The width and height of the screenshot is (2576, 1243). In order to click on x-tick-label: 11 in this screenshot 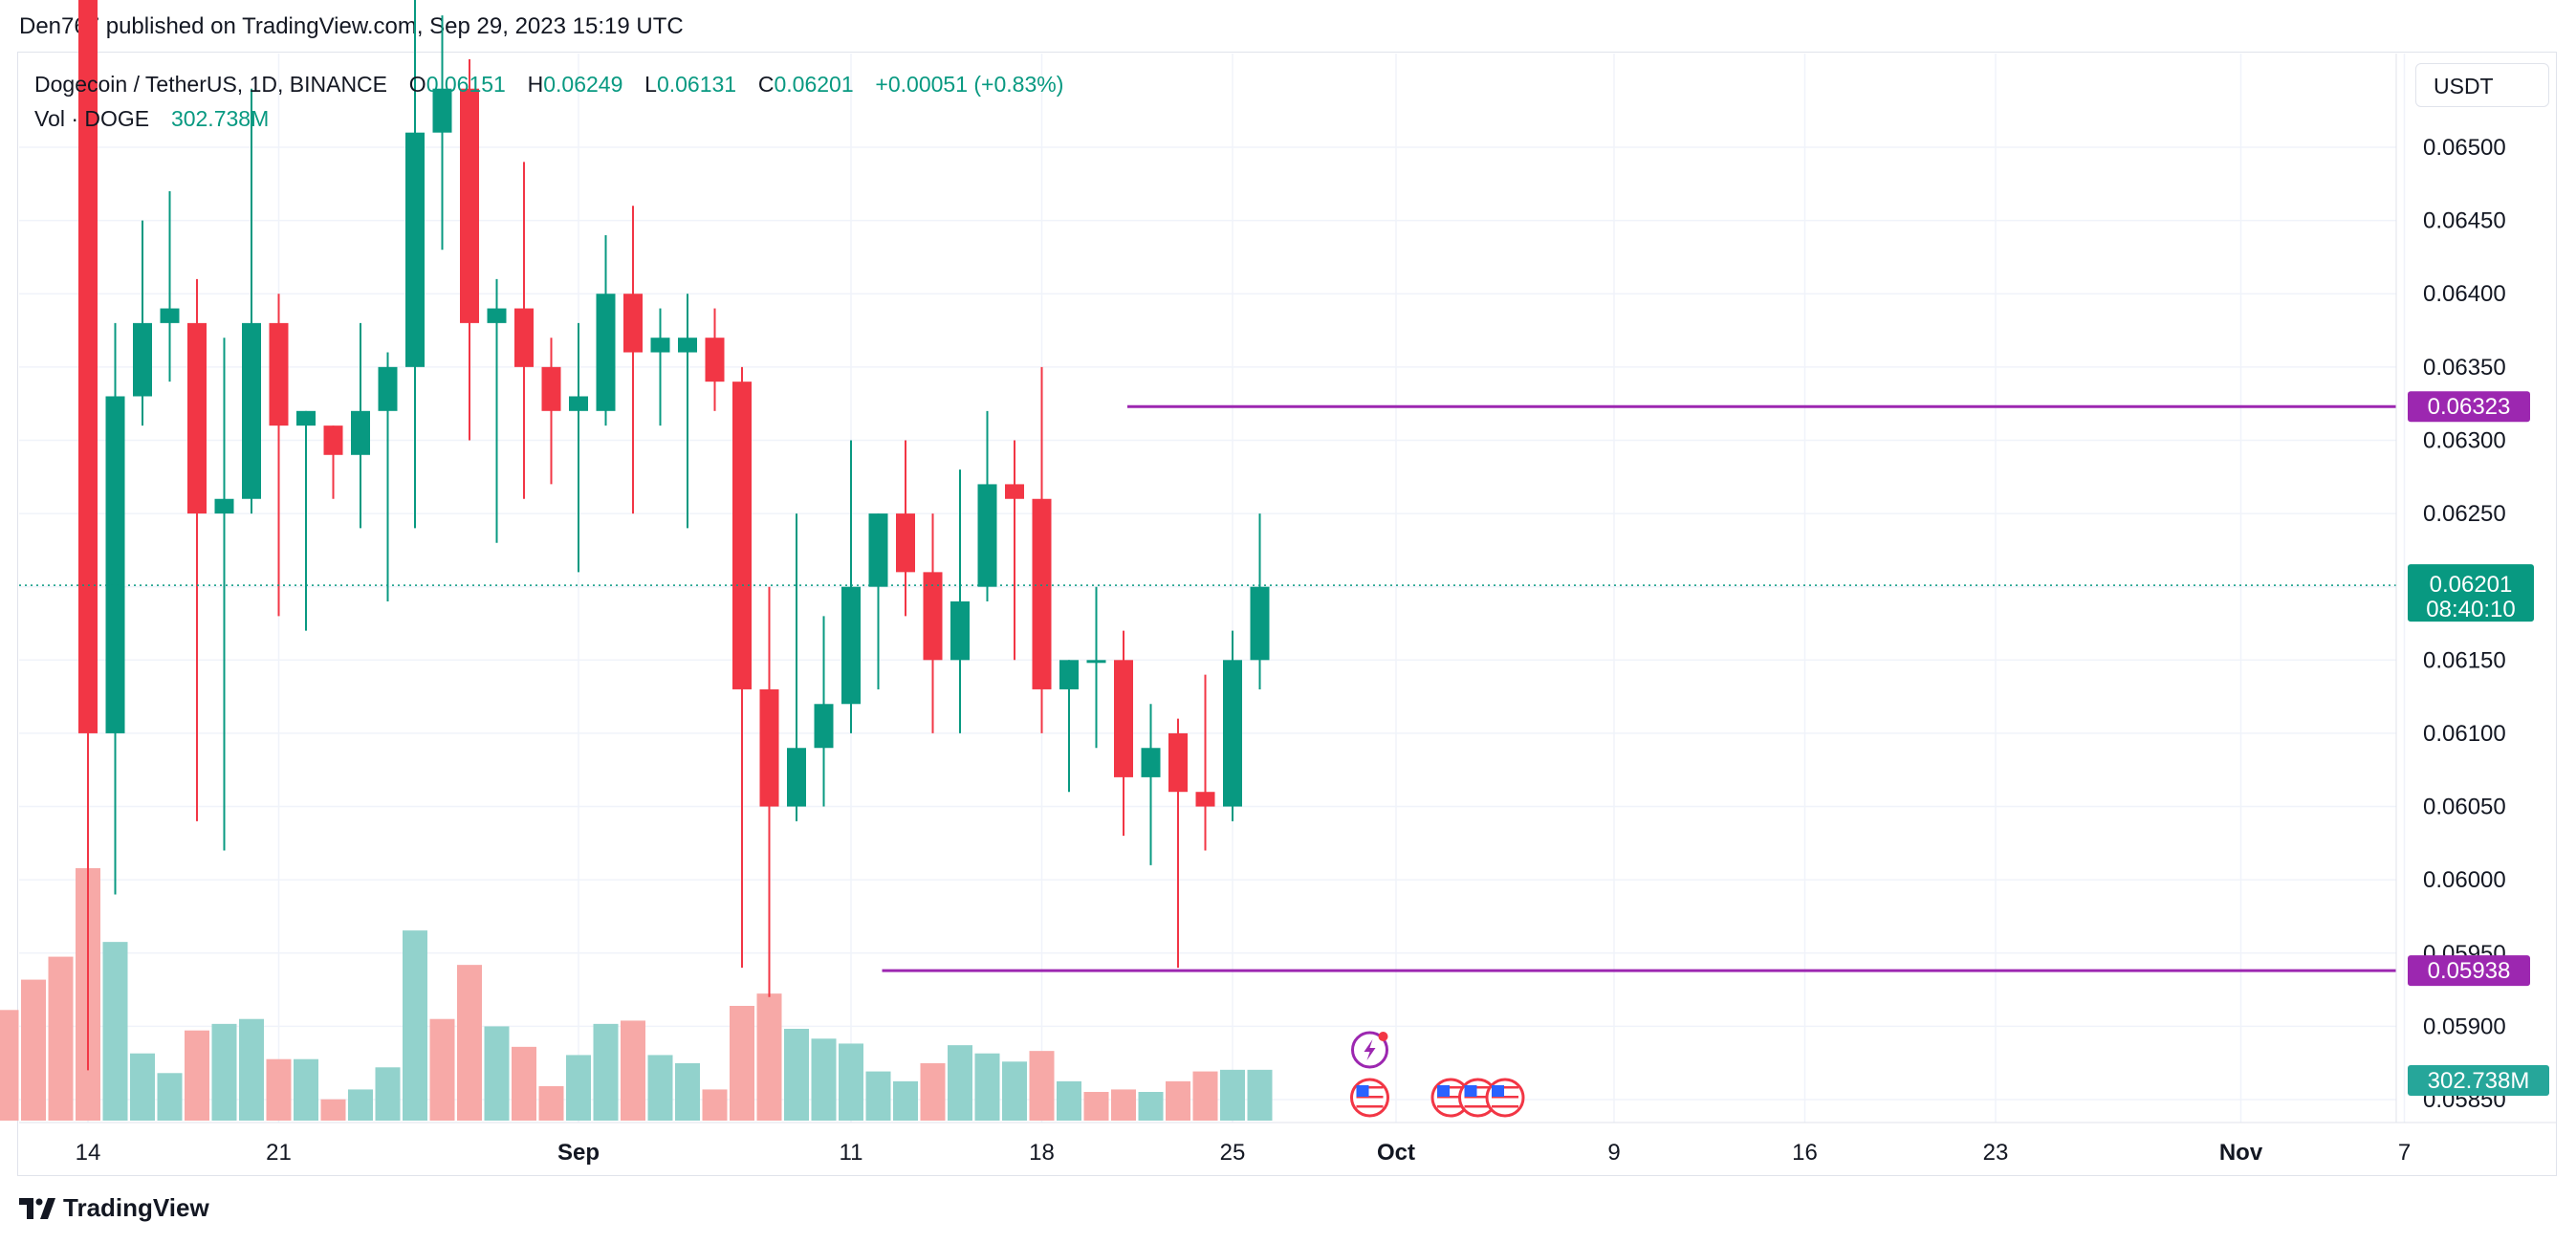, I will do `click(851, 1153)`.